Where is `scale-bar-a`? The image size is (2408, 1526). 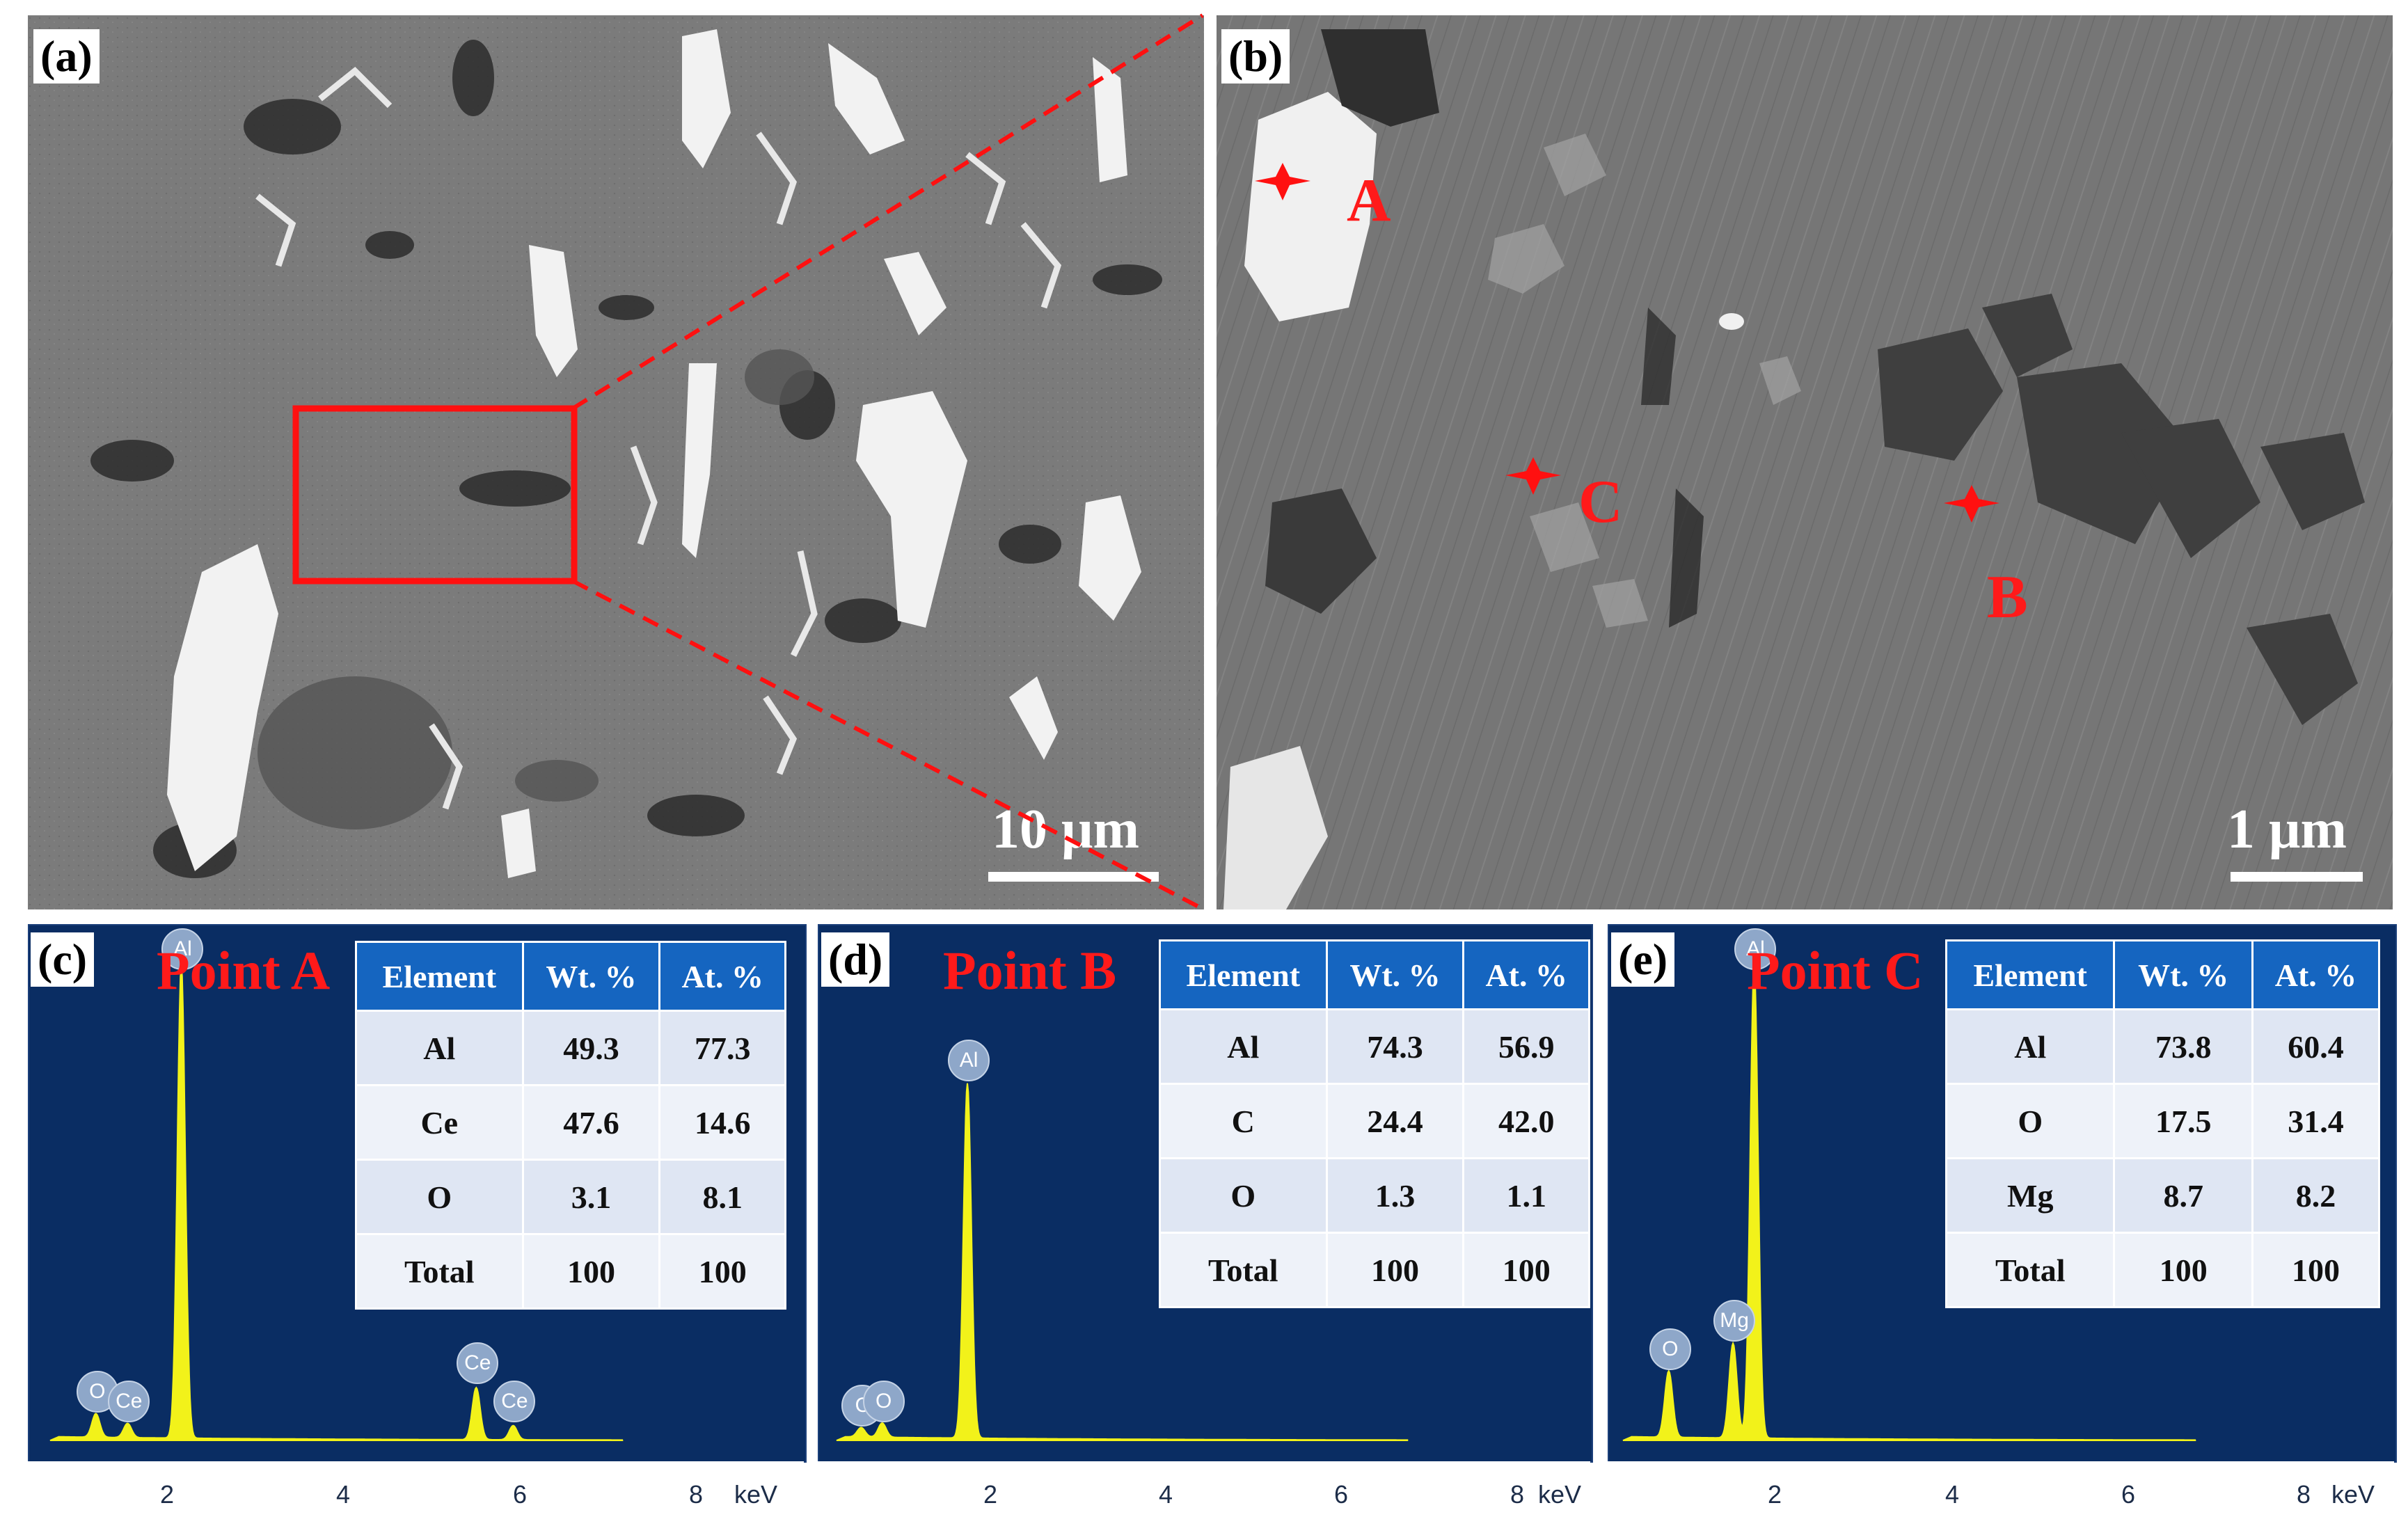 scale-bar-a is located at coordinates (1073, 877).